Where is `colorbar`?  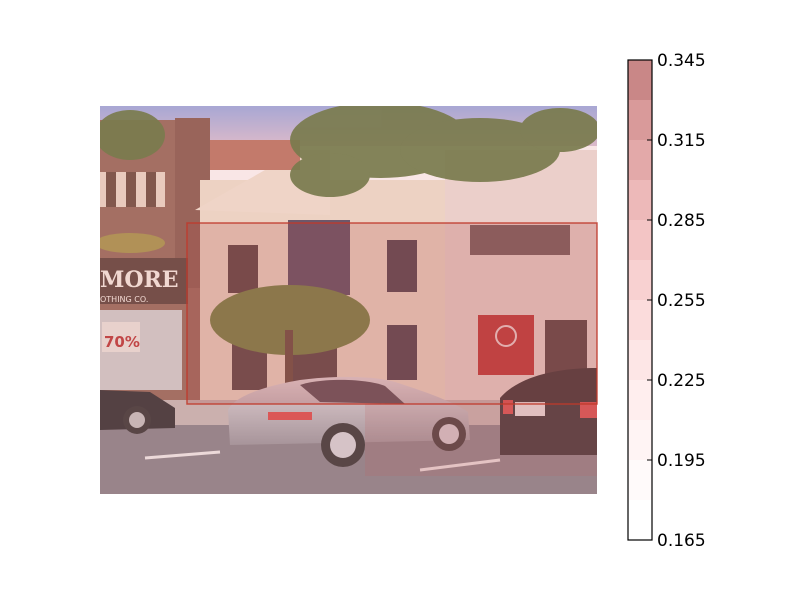
colorbar is located at coordinates (640, 300).